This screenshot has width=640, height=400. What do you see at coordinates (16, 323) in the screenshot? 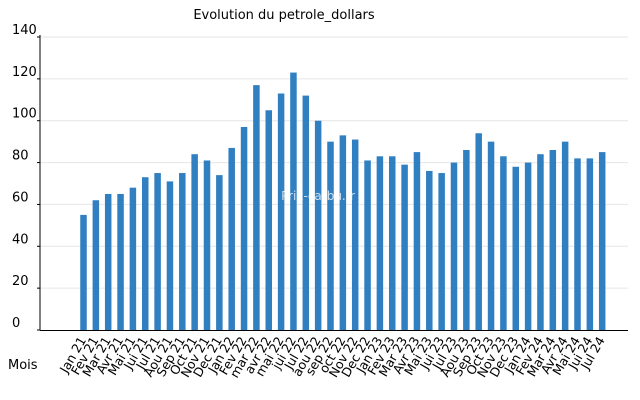
I see `y-tick-label-0: 0` at bounding box center [16, 323].